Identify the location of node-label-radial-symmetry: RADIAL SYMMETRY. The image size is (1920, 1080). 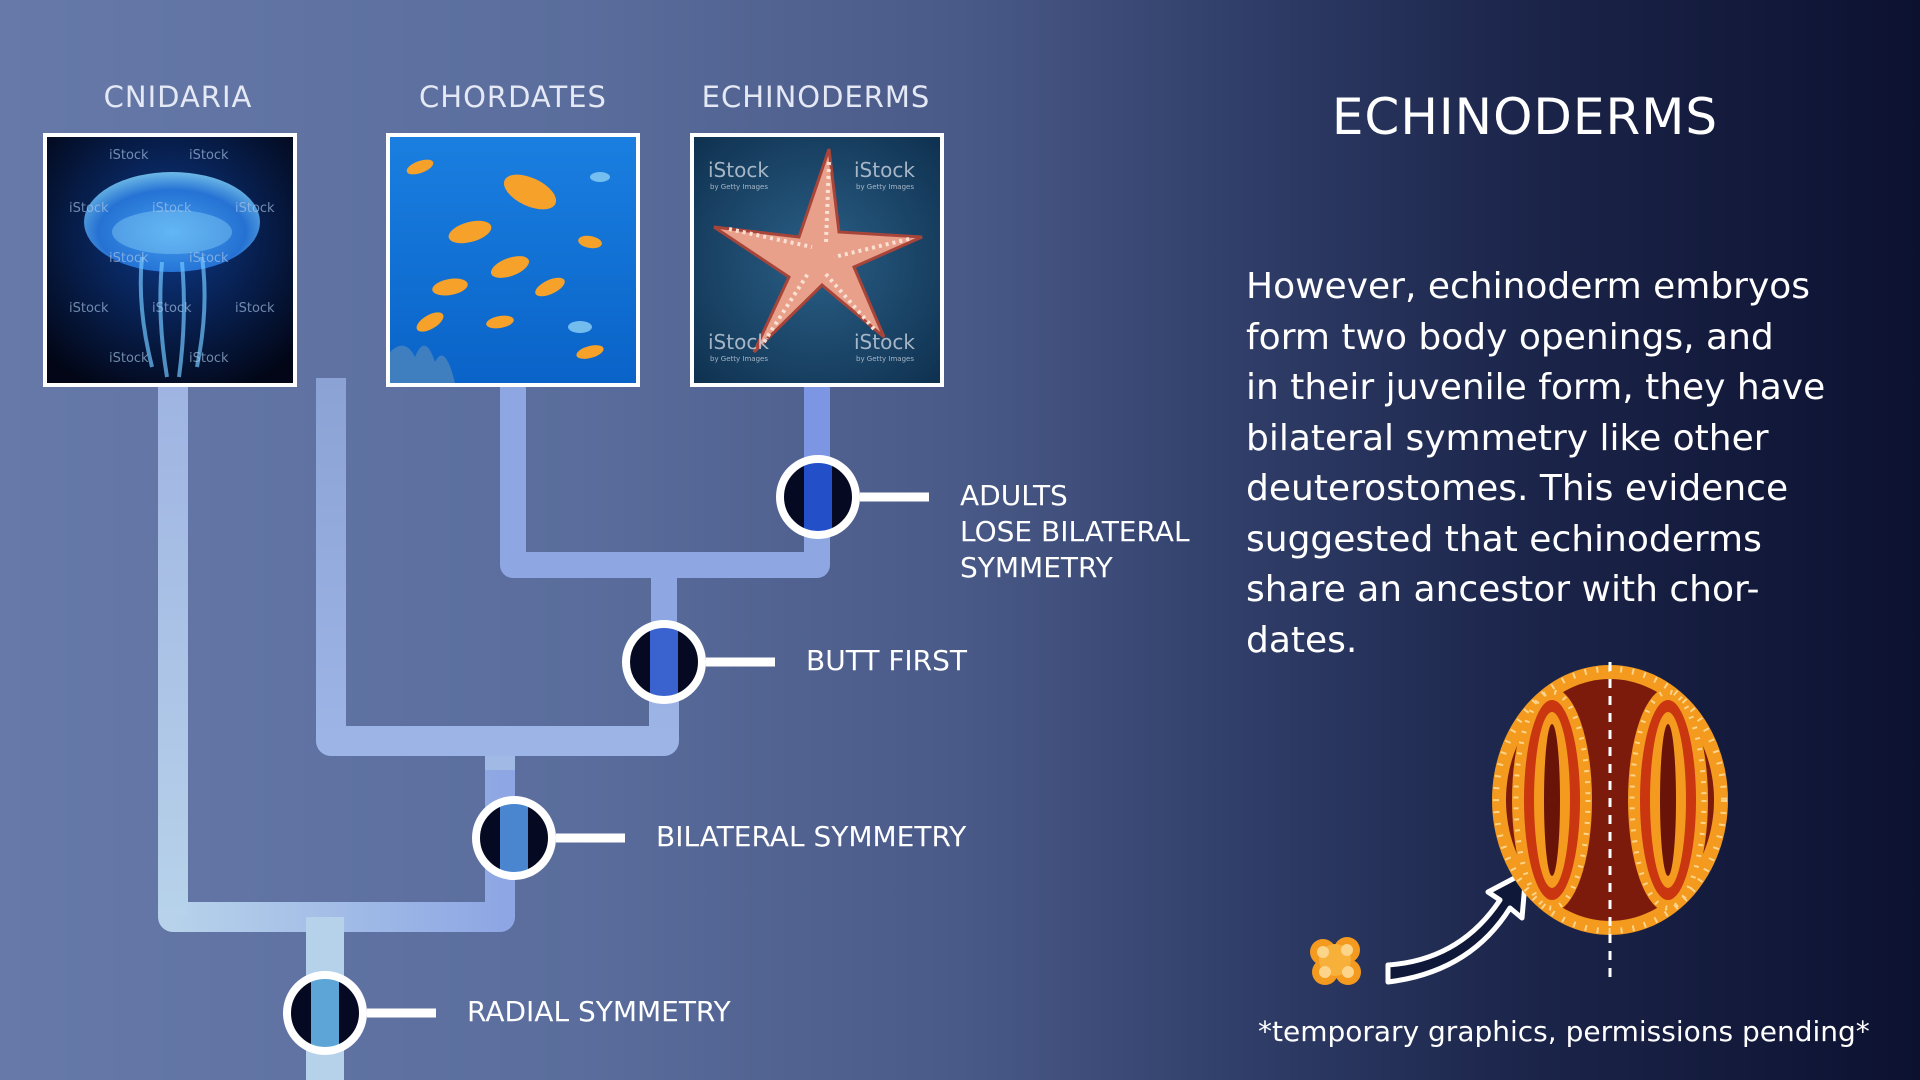
(599, 1012).